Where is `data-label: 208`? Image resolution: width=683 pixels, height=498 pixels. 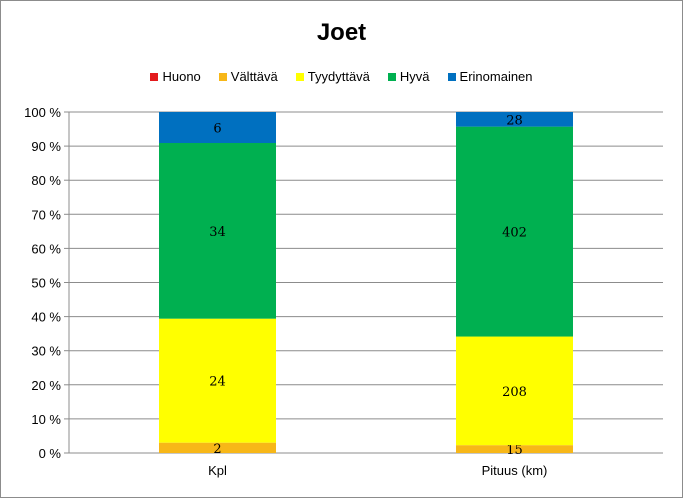
data-label: 208 is located at coordinates (514, 392).